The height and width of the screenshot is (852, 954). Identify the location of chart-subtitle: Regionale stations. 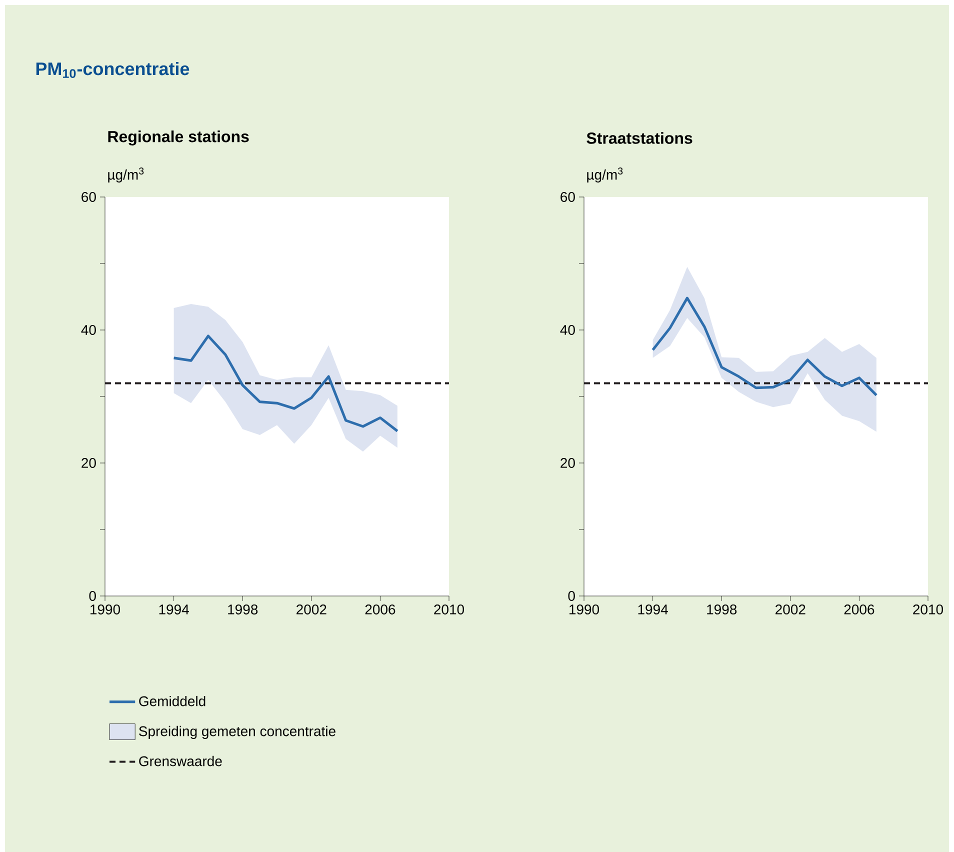
(178, 138).